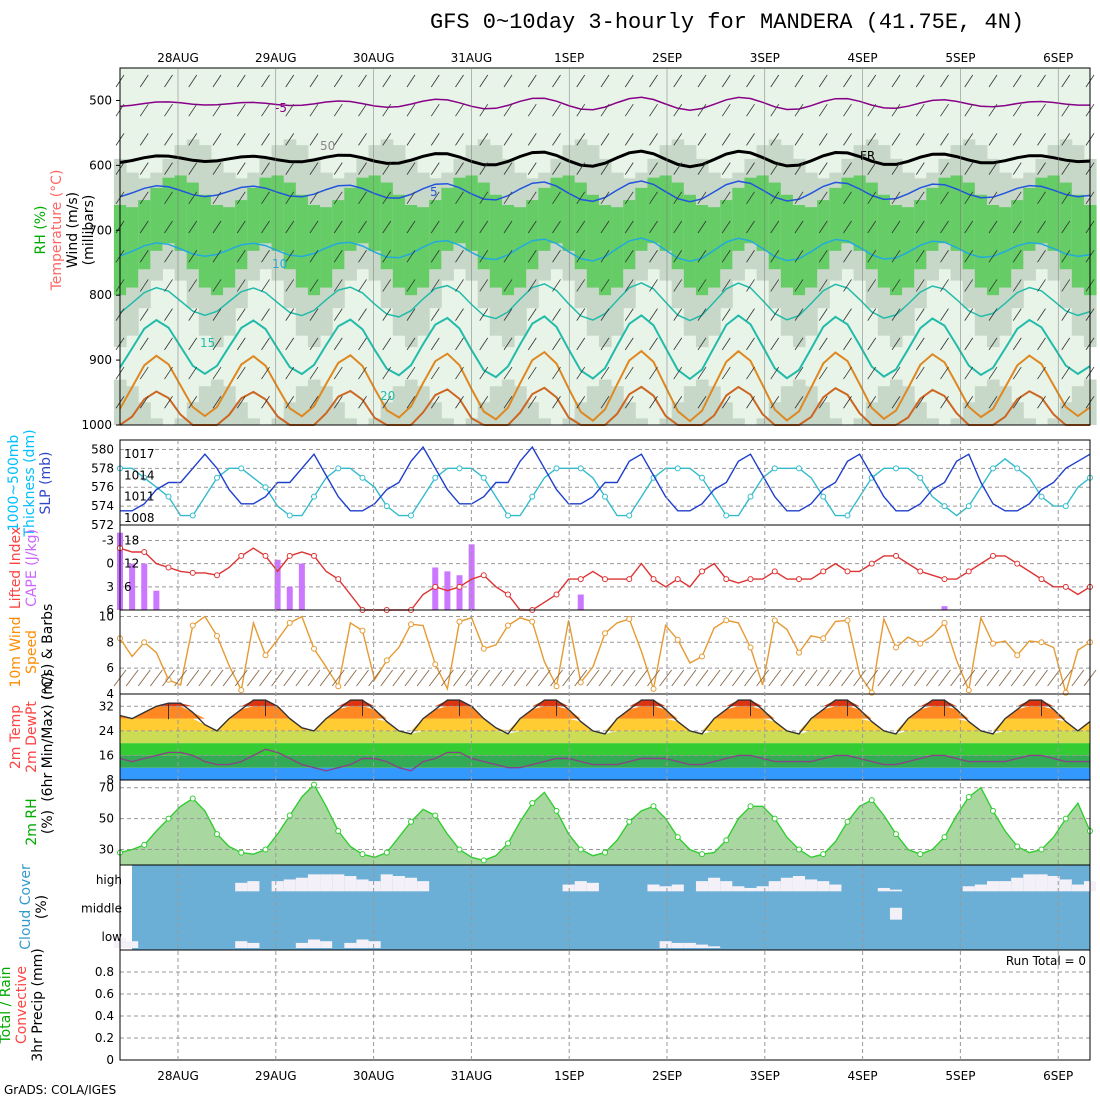 The height and width of the screenshot is (1100, 1100). Describe the element at coordinates (434, 192) in the screenshot. I see `contour-label: 5` at that location.